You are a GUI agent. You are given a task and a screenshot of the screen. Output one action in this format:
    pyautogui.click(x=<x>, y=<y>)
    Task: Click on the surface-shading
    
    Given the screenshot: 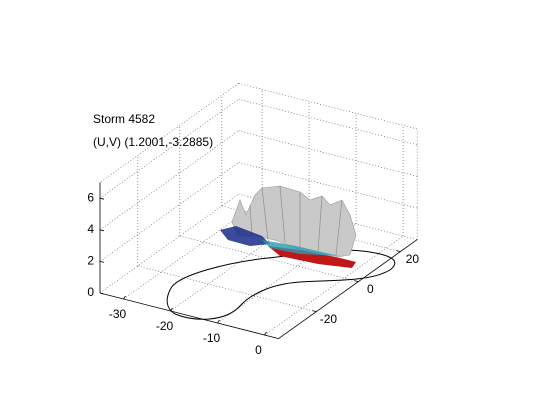 What is the action you would take?
    pyautogui.click(x=296, y=220)
    